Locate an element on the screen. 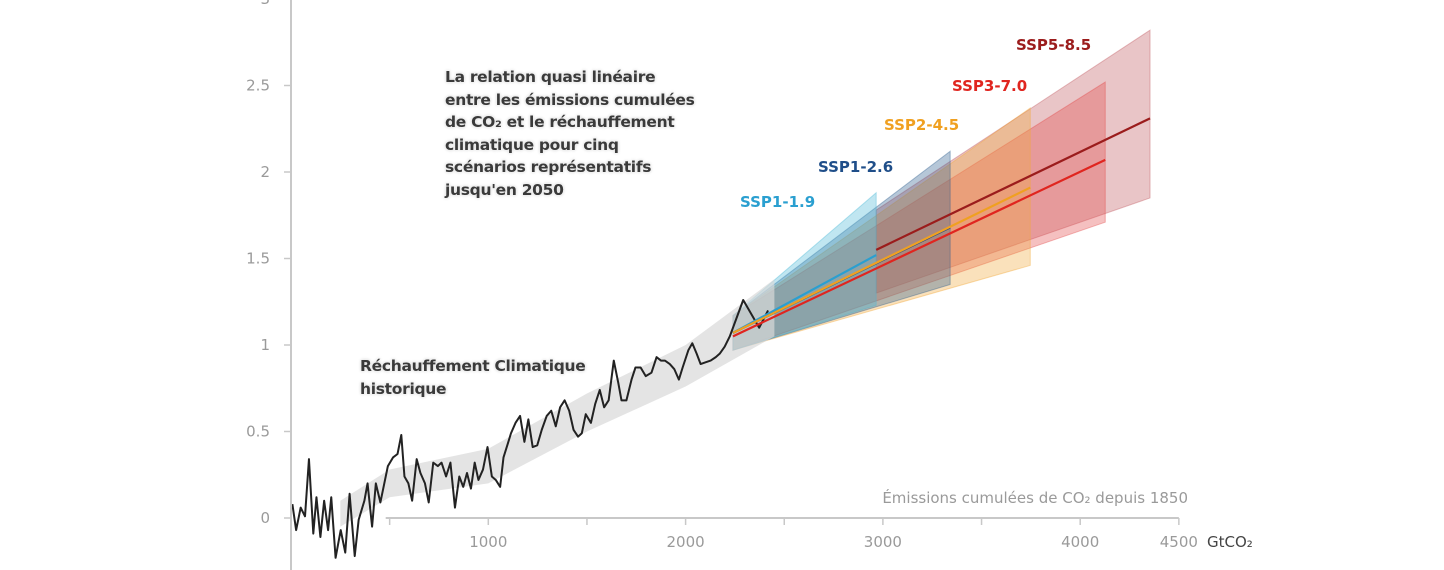 The height and width of the screenshot is (570, 1444). x-axis-title: Émissions cumulées de CO₂ depuis 1850 is located at coordinates (1035, 497).